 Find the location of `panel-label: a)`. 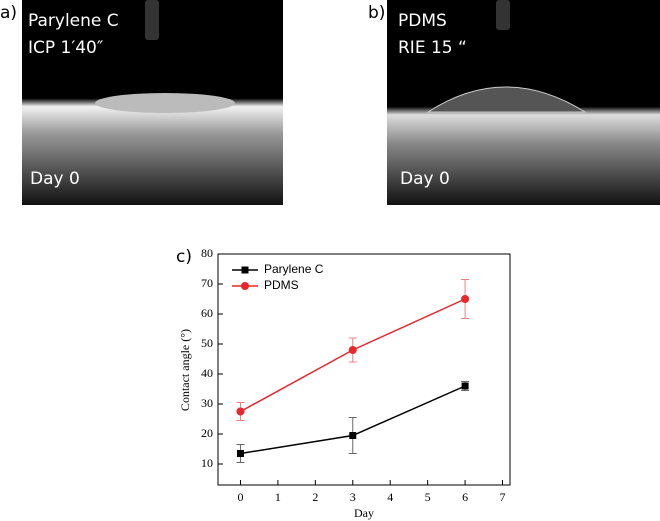

panel-label: a) is located at coordinates (8, 13).